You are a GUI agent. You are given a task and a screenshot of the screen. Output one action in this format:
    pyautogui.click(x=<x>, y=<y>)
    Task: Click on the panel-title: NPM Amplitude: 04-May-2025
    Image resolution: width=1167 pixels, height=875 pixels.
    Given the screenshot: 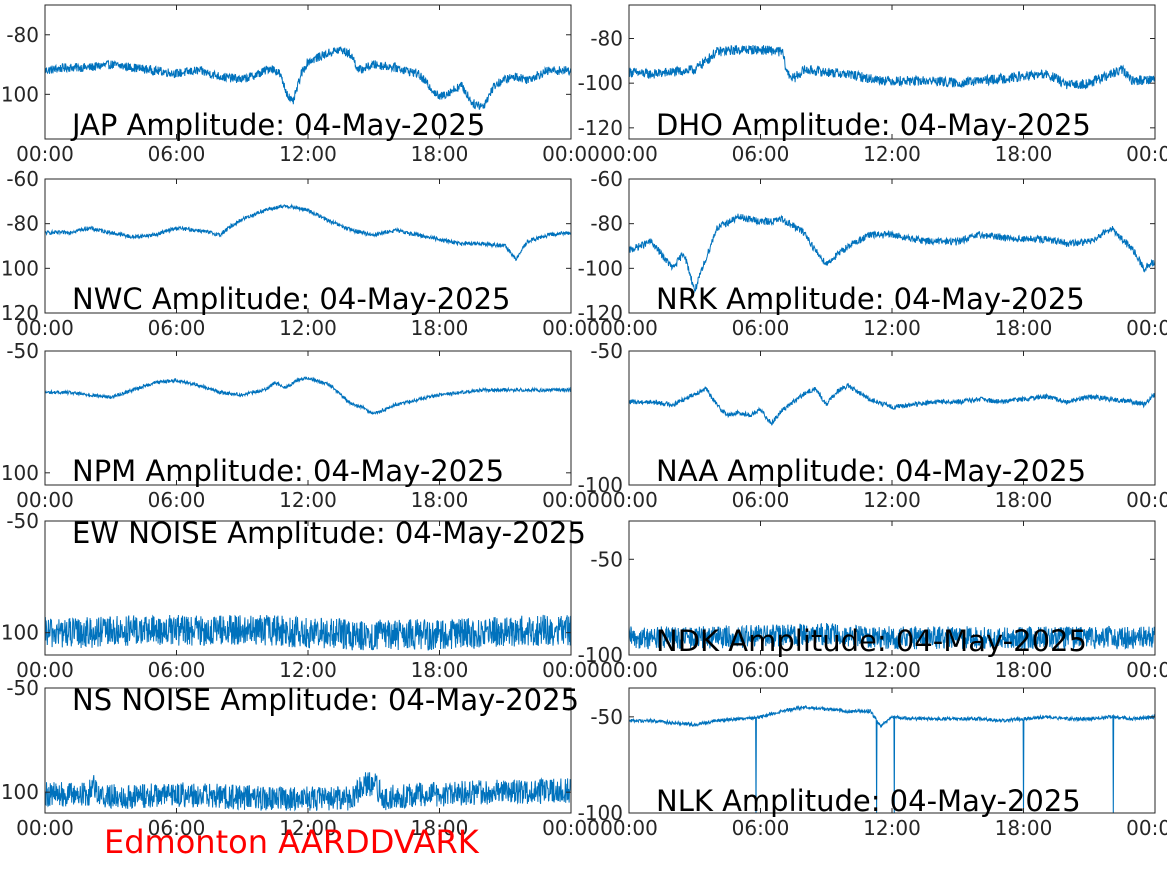 What is the action you would take?
    pyautogui.click(x=288, y=471)
    